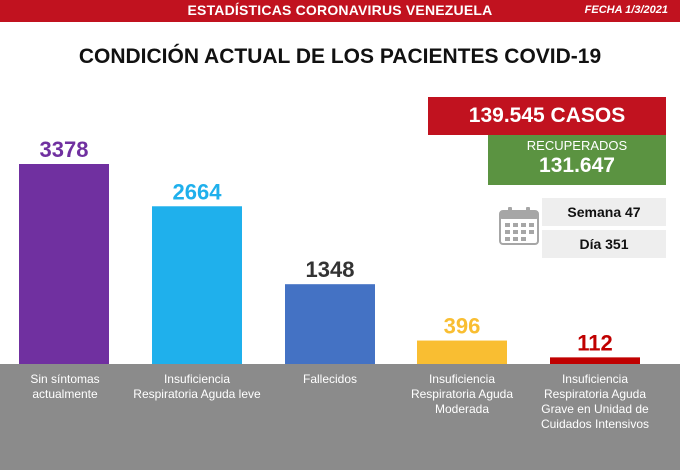 This screenshot has width=680, height=470. I want to click on day-text: Día 351, so click(604, 244).